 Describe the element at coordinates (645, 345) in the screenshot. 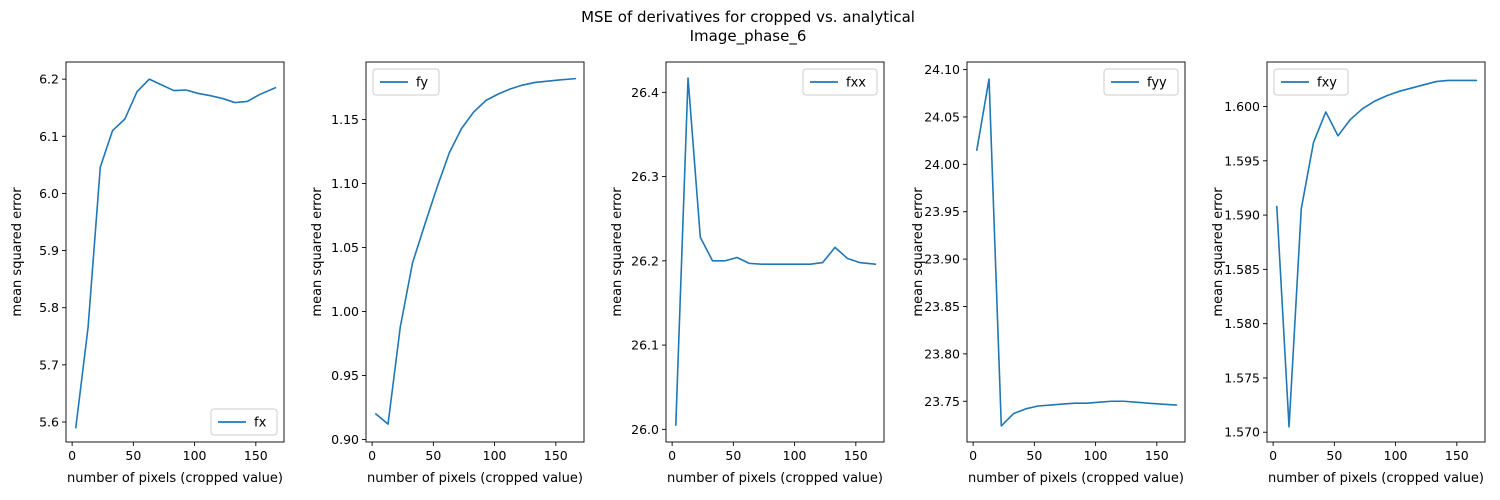

I see `y-tick-label: 26.1` at that location.